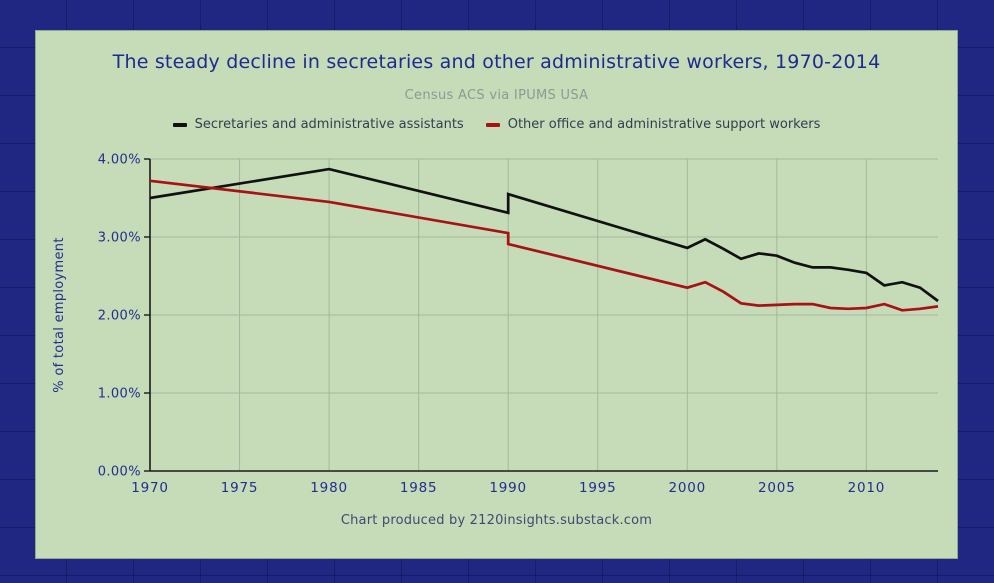  What do you see at coordinates (687, 488) in the screenshot?
I see `x-tick-label: 2000` at bounding box center [687, 488].